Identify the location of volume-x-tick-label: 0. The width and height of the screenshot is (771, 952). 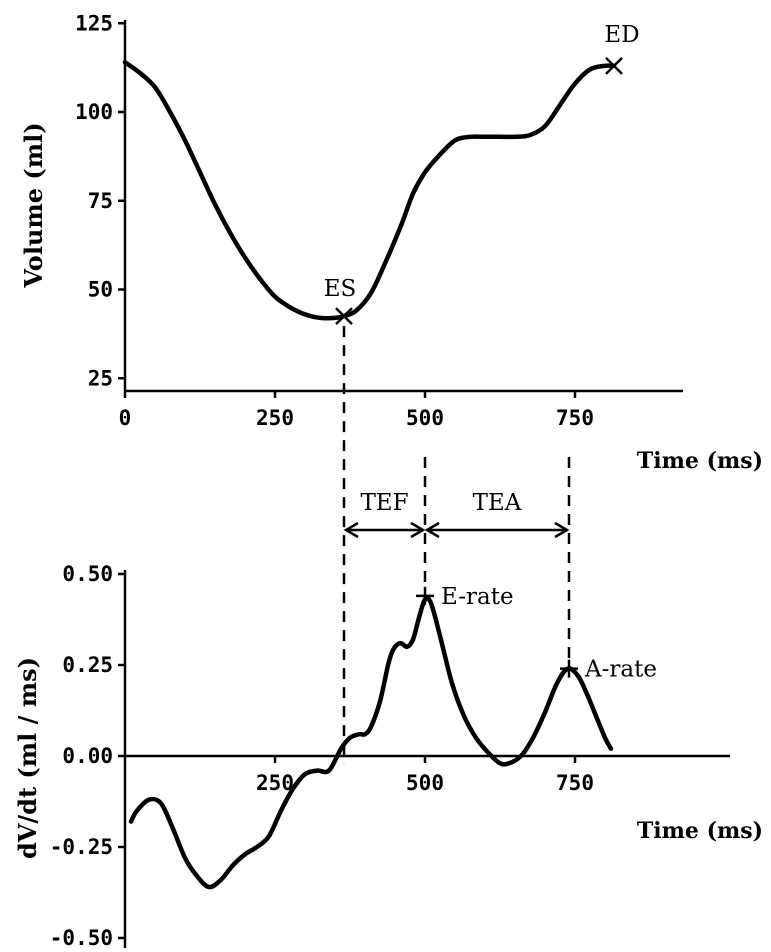
(125, 418).